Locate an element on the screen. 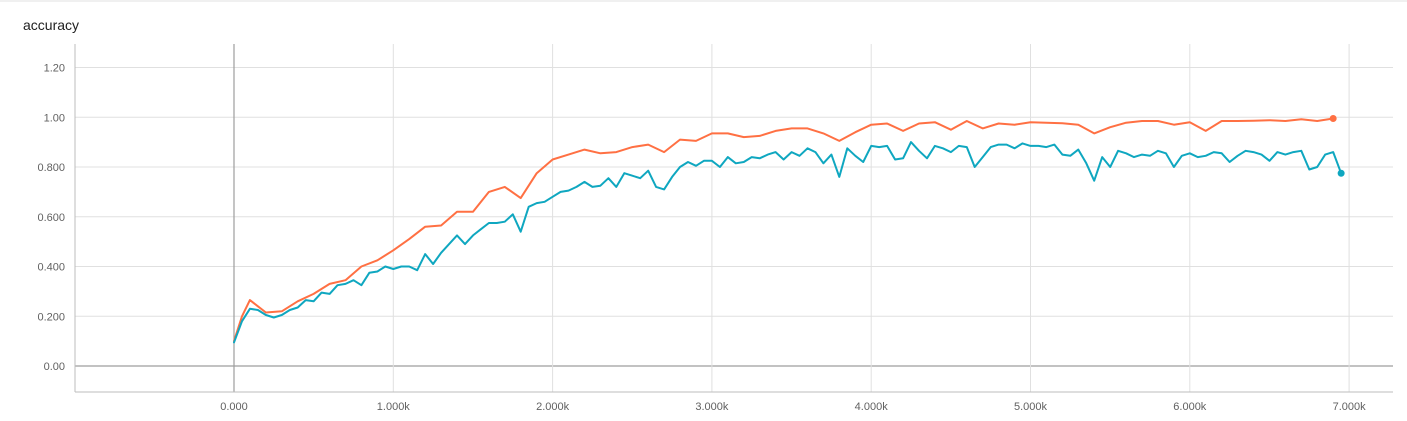 This screenshot has height=421, width=1407. series-endpoint-validation is located at coordinates (1341, 173).